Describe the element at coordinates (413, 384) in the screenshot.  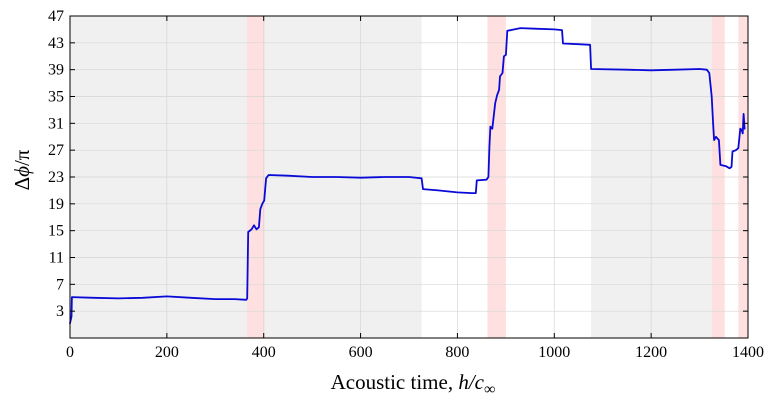
I see `x-axis-label: Acoustic time, h/c∞` at that location.